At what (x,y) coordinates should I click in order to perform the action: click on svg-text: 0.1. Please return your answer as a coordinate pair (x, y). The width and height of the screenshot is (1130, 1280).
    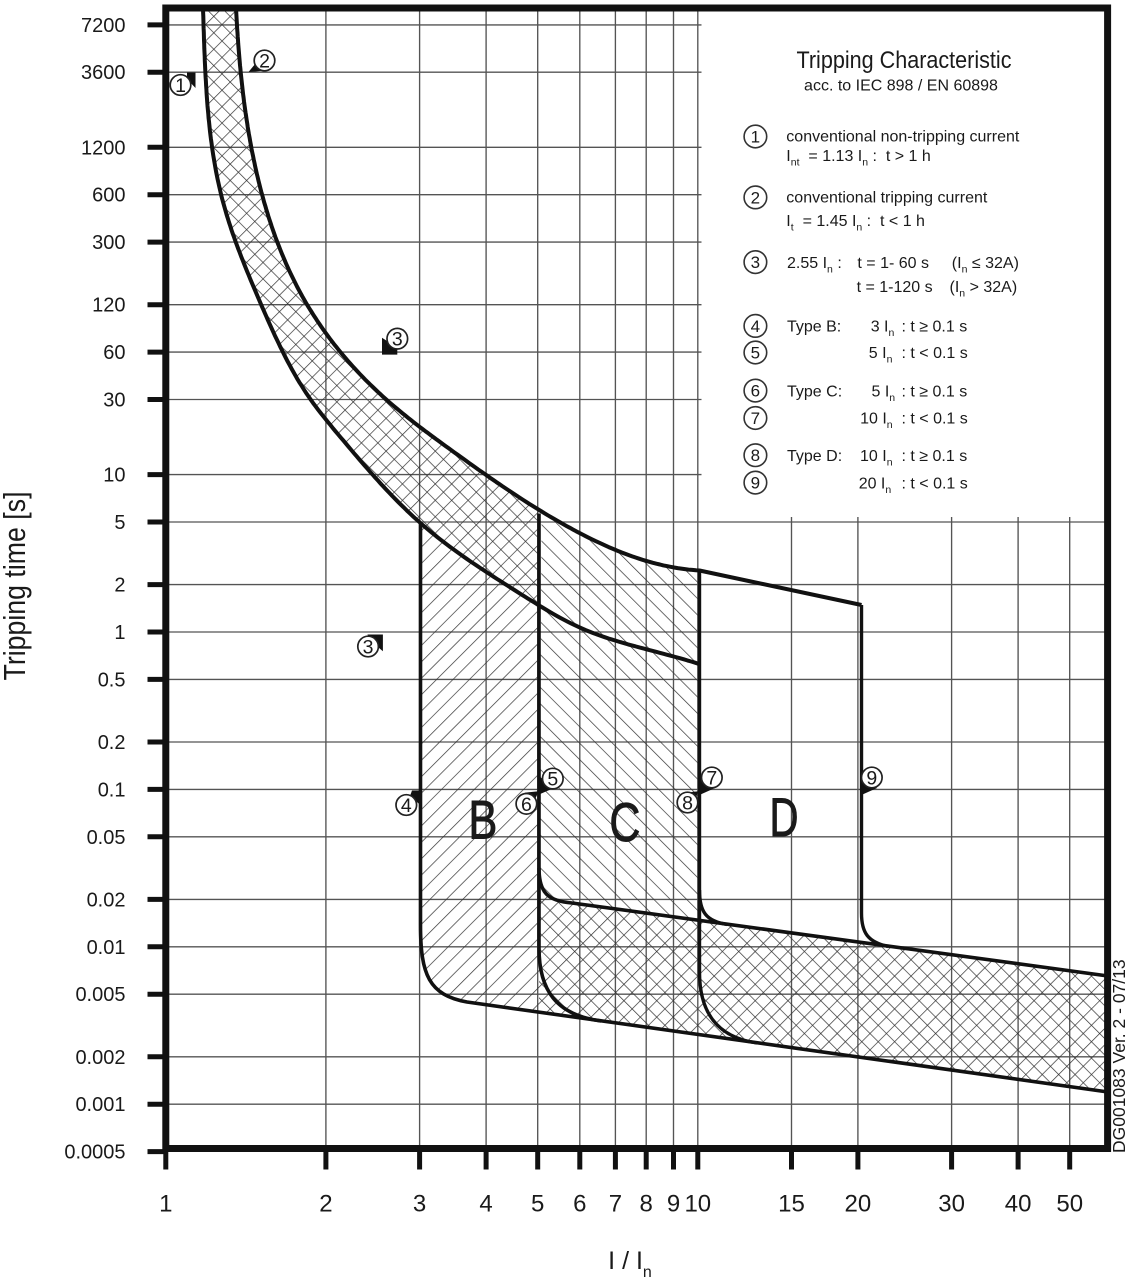
    Looking at the image, I should click on (112, 790).